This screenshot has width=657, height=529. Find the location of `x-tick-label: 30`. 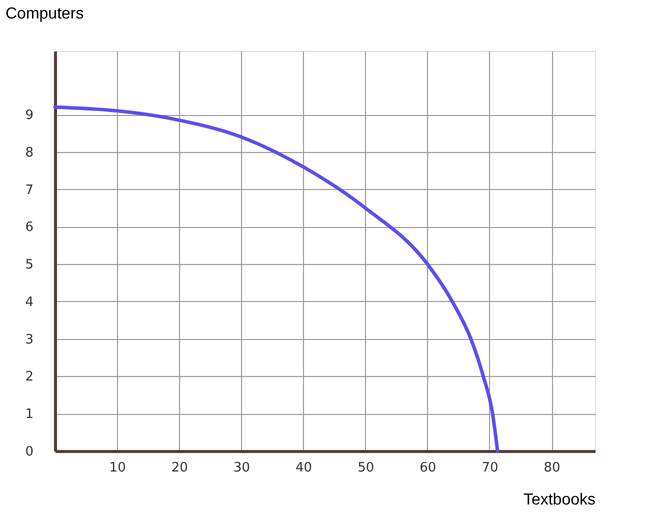

x-tick-label: 30 is located at coordinates (241, 468).